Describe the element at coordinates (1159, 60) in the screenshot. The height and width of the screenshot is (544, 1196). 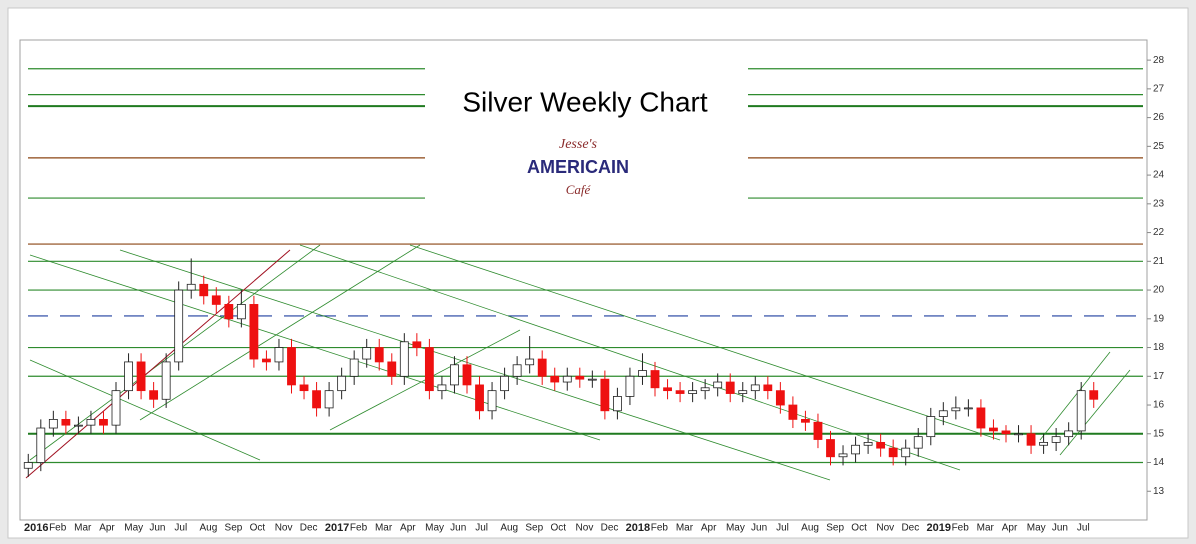
I see `y-tick-label: 28` at that location.